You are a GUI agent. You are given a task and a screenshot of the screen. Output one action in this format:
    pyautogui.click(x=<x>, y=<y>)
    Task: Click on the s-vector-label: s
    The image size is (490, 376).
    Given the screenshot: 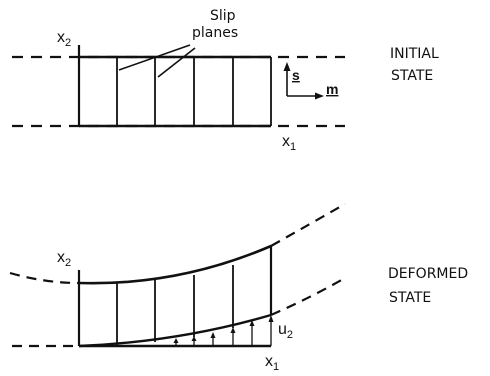 What is the action you would take?
    pyautogui.click(x=296, y=75)
    